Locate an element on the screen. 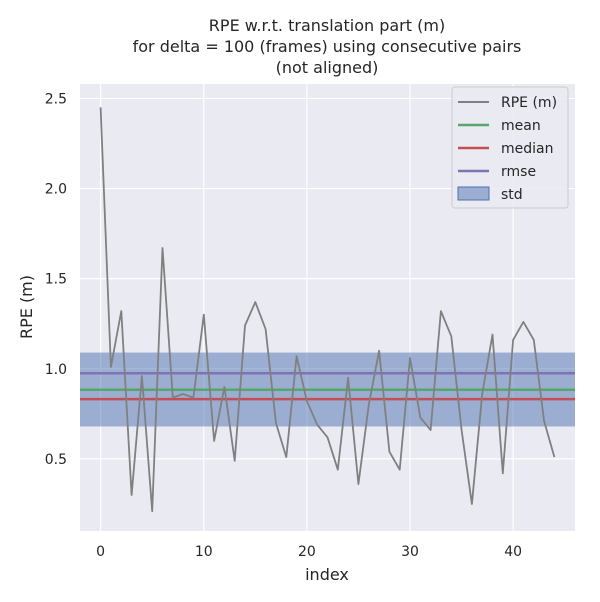 The width and height of the screenshot is (600, 602). legend: RPE (m) mean median rmse std is located at coordinates (510, 147).